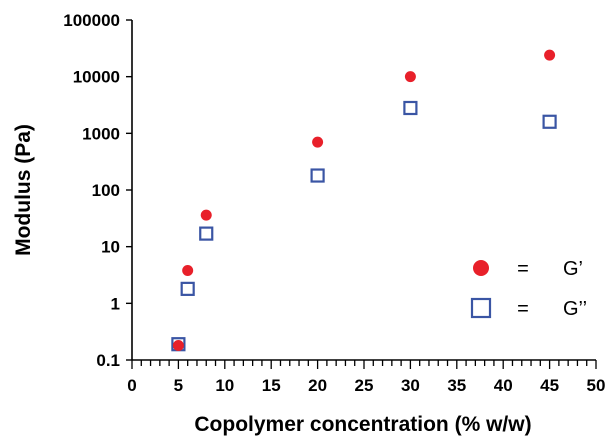  What do you see at coordinates (96, 77) in the screenshot?
I see `y-tick-label: 10000` at bounding box center [96, 77].